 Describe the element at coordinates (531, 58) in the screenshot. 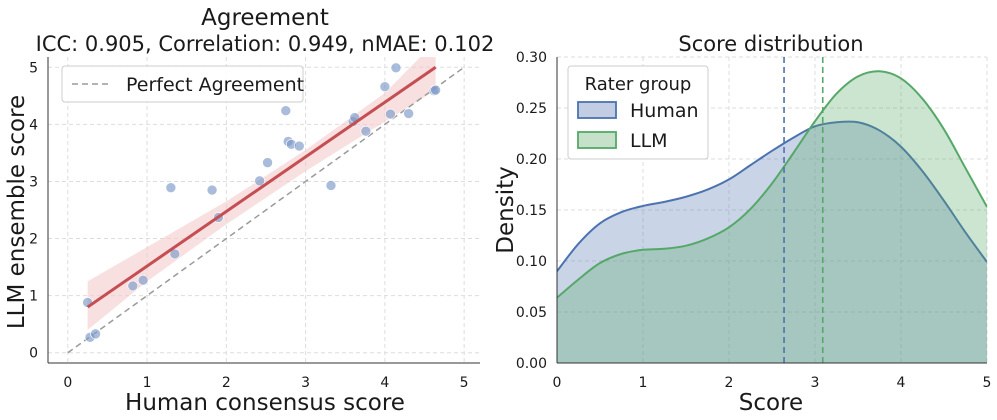

I see `distribution-y-tick-label: 0.30` at that location.